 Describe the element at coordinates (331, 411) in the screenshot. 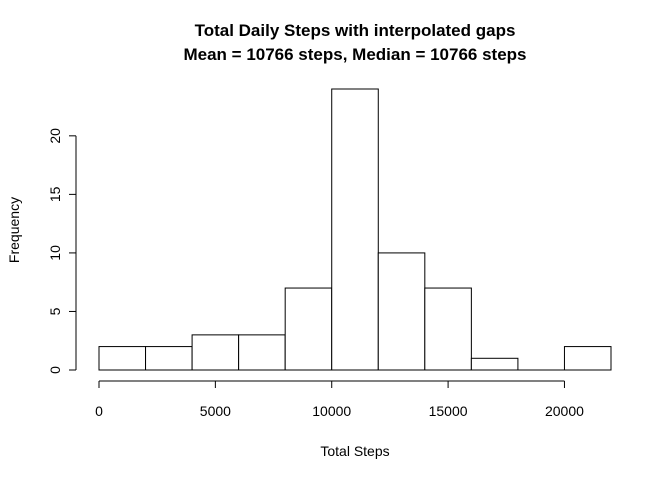

I see `x-tick-label: 10000` at that location.